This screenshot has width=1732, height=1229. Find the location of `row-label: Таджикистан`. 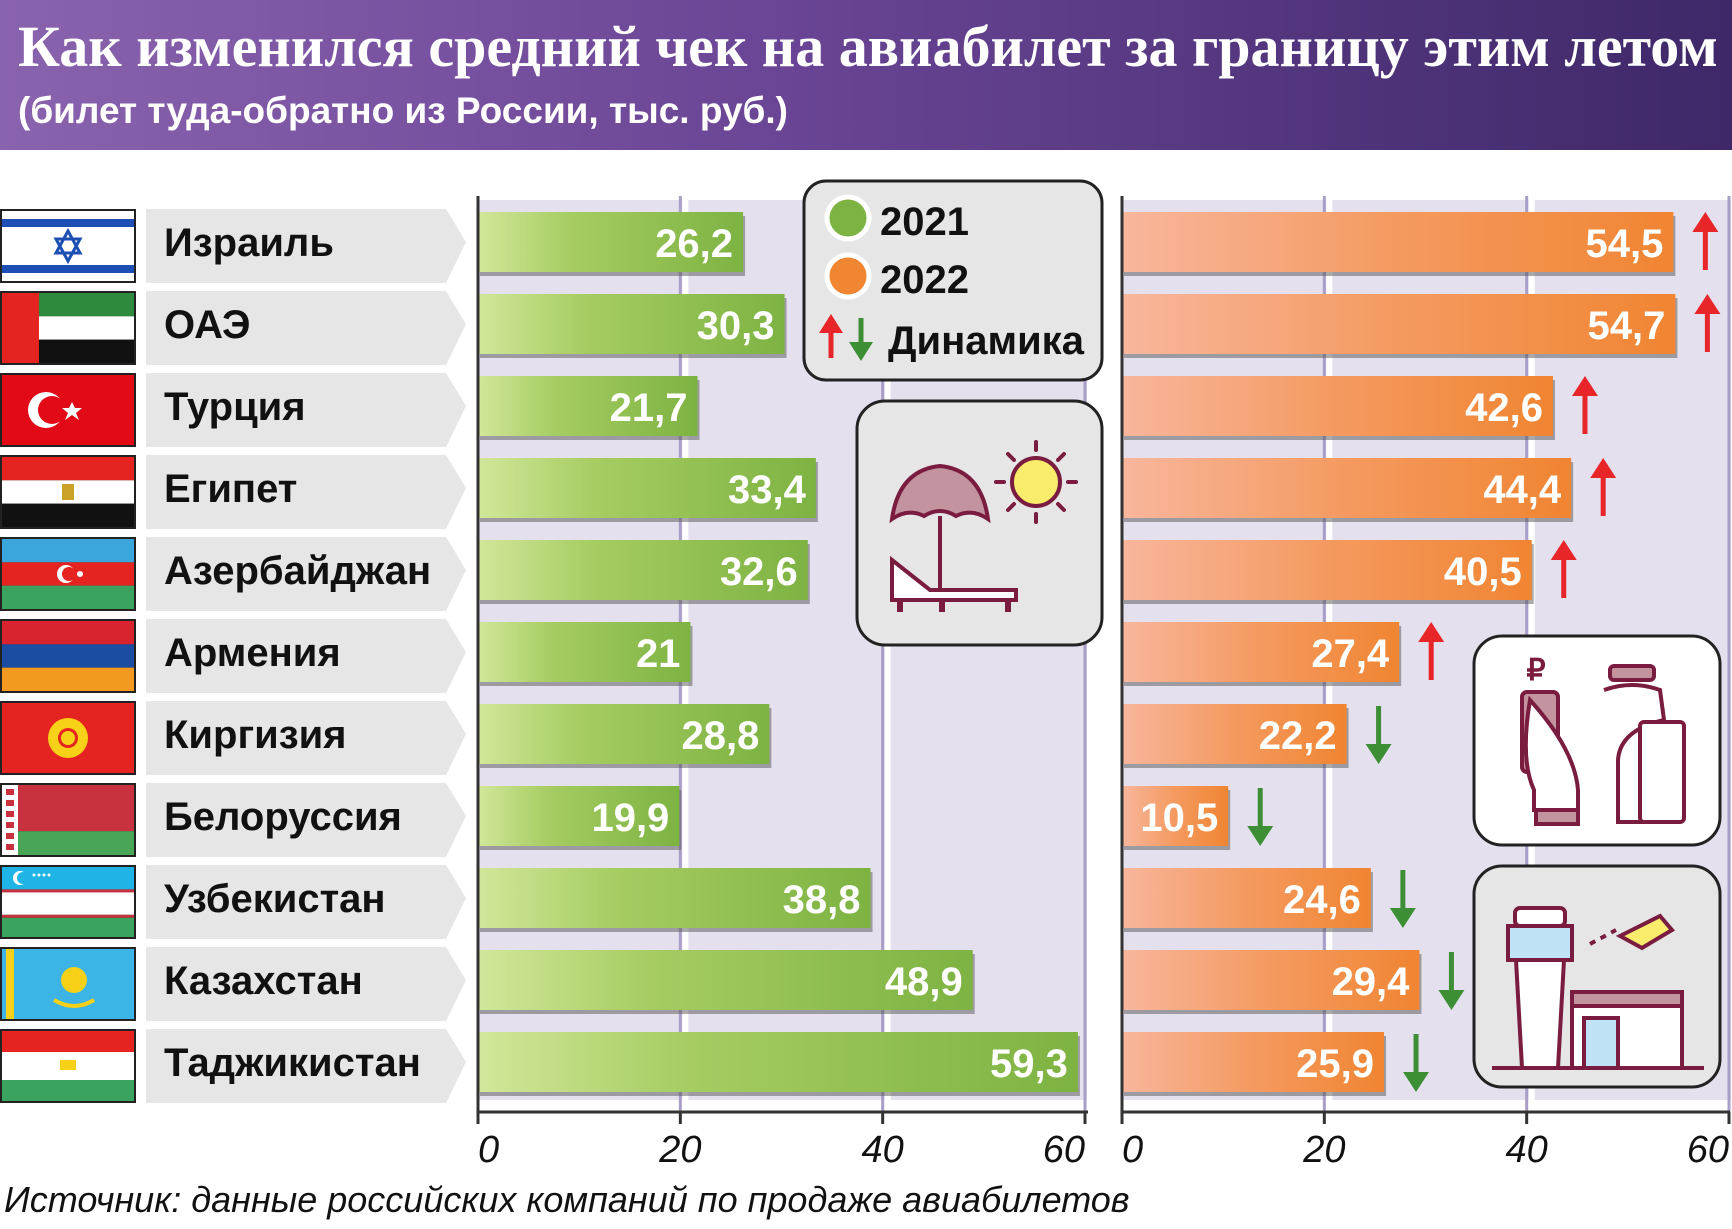

row-label: Таджикистан is located at coordinates (292, 1063).